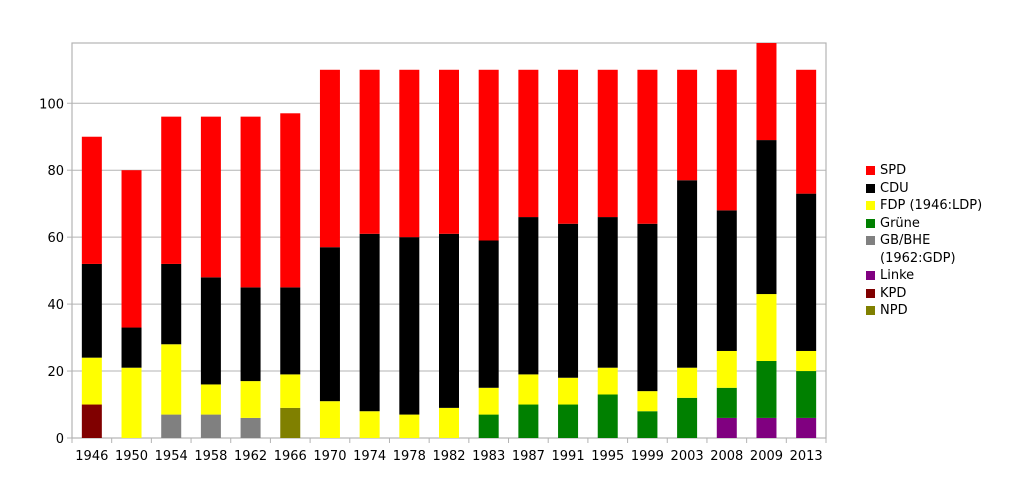 Image resolution: width=1024 pixels, height=492 pixels. I want to click on x-tick-label: 1999, so click(647, 456).